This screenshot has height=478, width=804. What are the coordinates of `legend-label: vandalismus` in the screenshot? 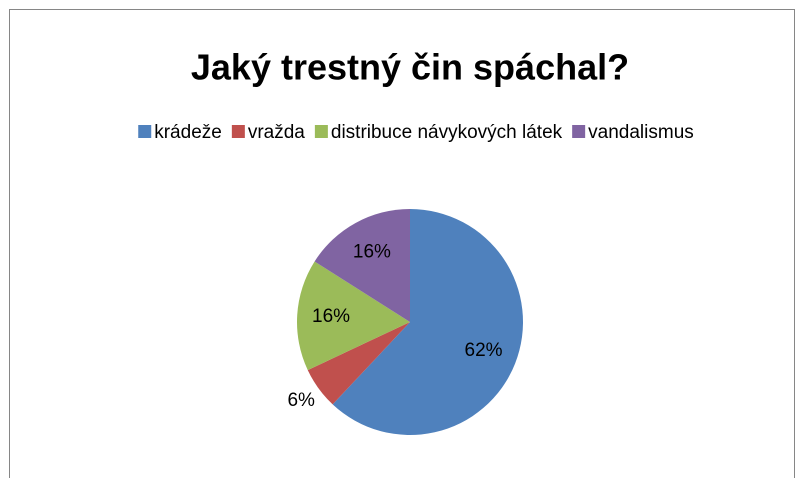 It's located at (641, 132).